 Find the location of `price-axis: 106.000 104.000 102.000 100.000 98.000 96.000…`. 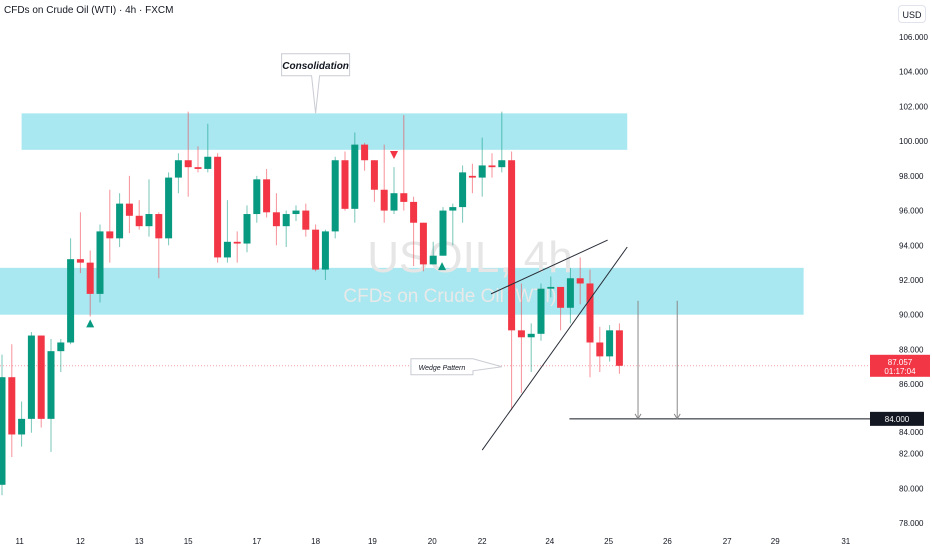

price-axis: 106.000 104.000 102.000 100.000 98.000 96.000… is located at coordinates (913, 280).